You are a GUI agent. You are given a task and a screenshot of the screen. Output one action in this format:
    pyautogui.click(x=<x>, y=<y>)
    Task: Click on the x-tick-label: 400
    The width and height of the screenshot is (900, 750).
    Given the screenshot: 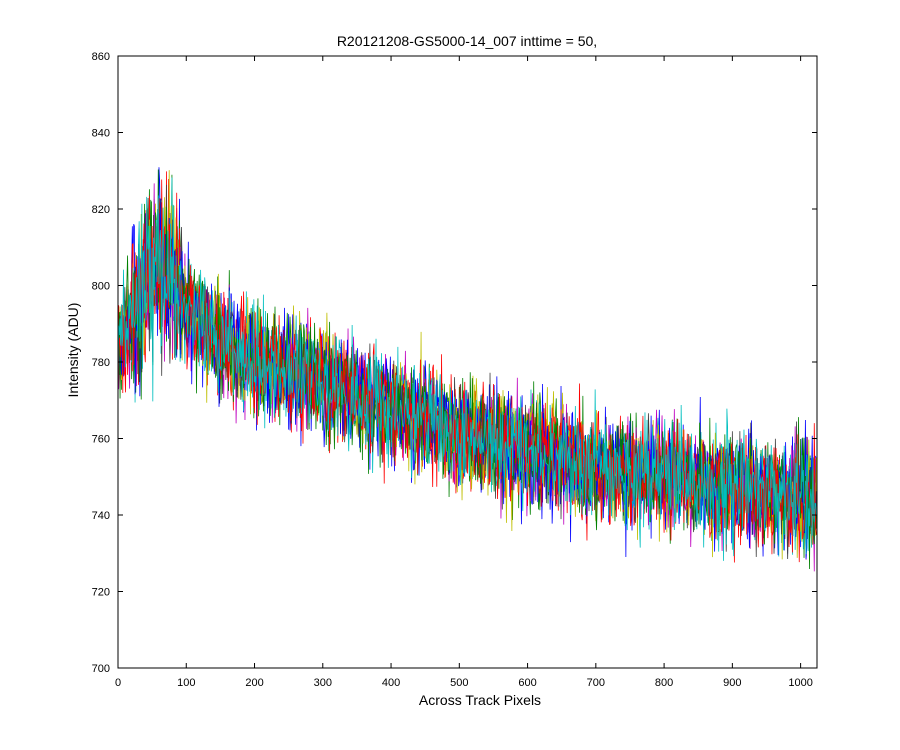 What is the action you would take?
    pyautogui.click(x=391, y=683)
    